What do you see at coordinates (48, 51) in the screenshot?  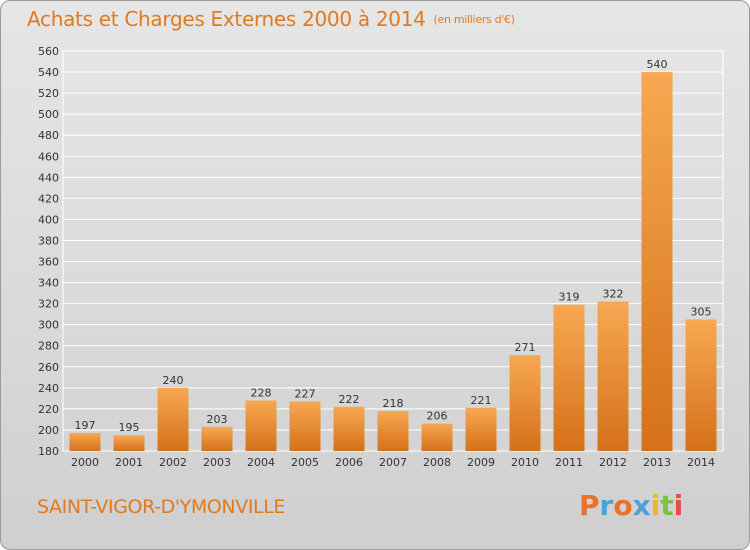 I see `y-tick-label: 560` at bounding box center [48, 51].